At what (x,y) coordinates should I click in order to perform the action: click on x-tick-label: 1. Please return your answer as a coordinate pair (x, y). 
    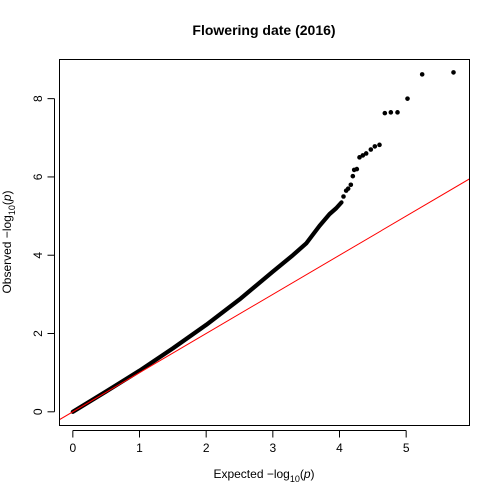
    Looking at the image, I should click on (139, 448).